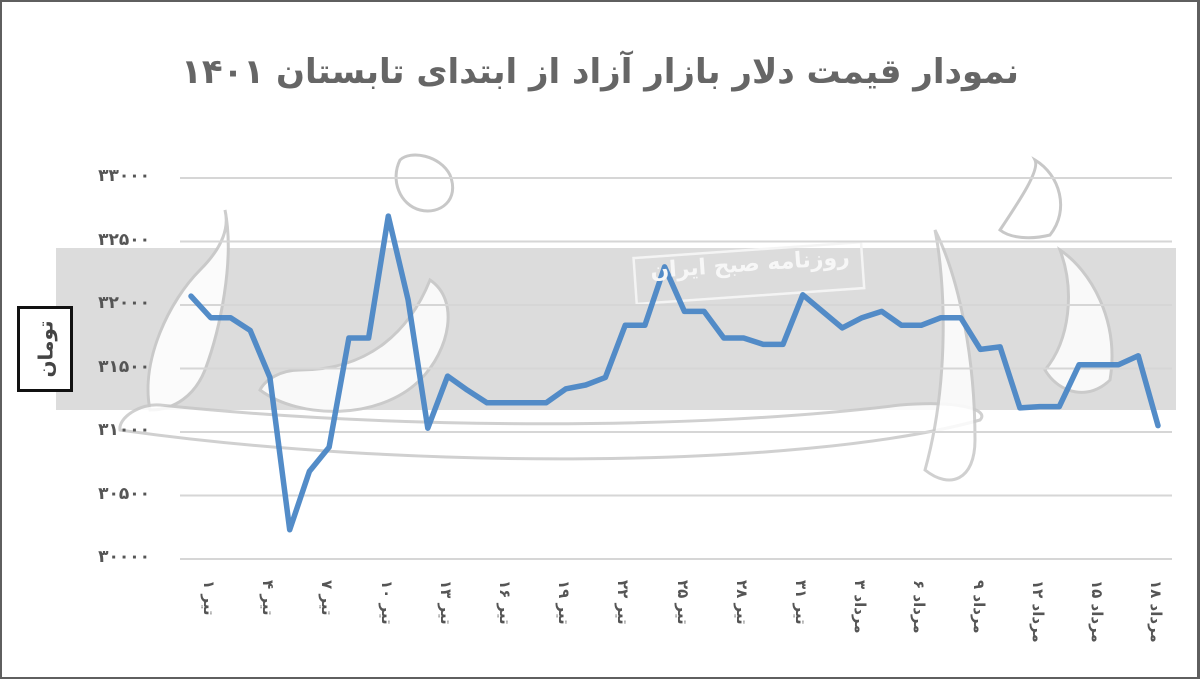 This screenshot has height=679, width=1200. What do you see at coordinates (124, 239) in the screenshot?
I see `y-tick-label: ۳۲۵۰۰` at bounding box center [124, 239].